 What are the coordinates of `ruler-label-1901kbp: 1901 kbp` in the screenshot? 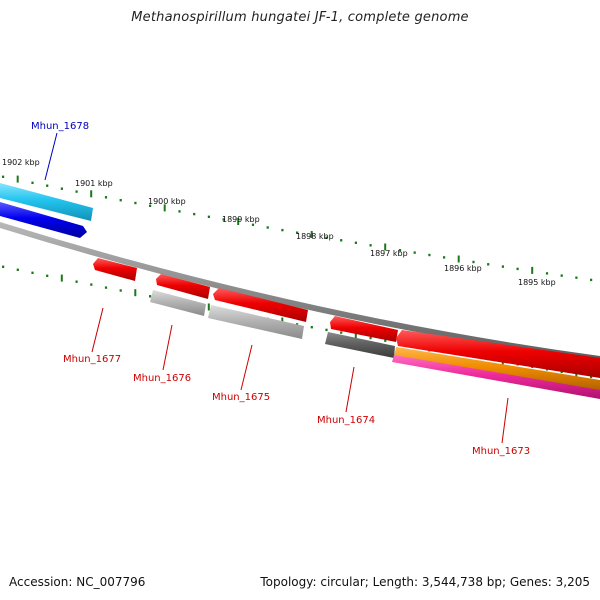 It's located at (94, 183).